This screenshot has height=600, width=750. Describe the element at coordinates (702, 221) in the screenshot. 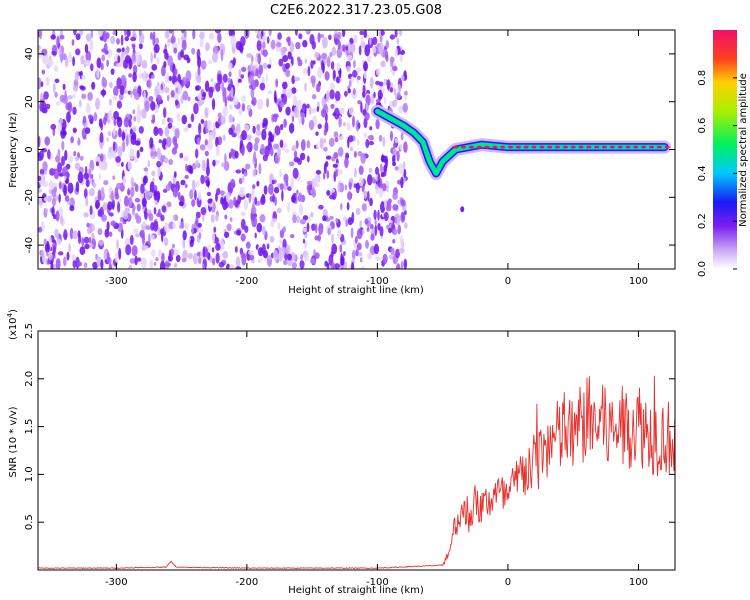

I see `colorbar-tick-label: 0.2` at that location.